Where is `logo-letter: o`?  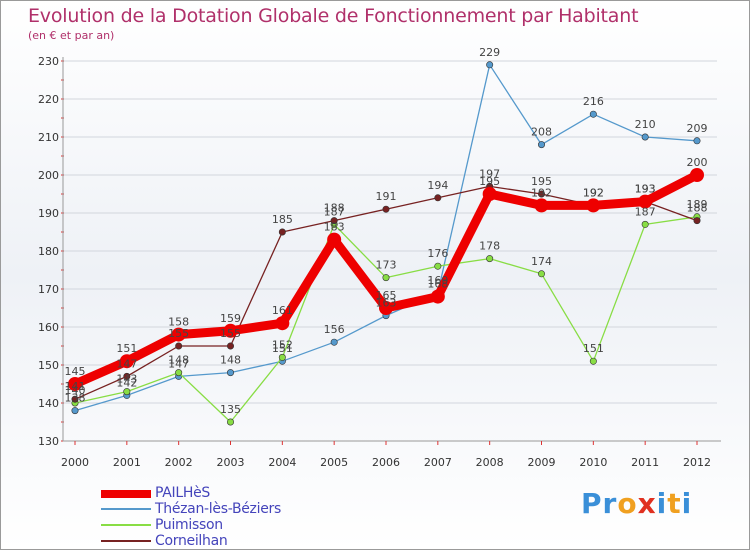
logo-letter: o is located at coordinates (627, 503).